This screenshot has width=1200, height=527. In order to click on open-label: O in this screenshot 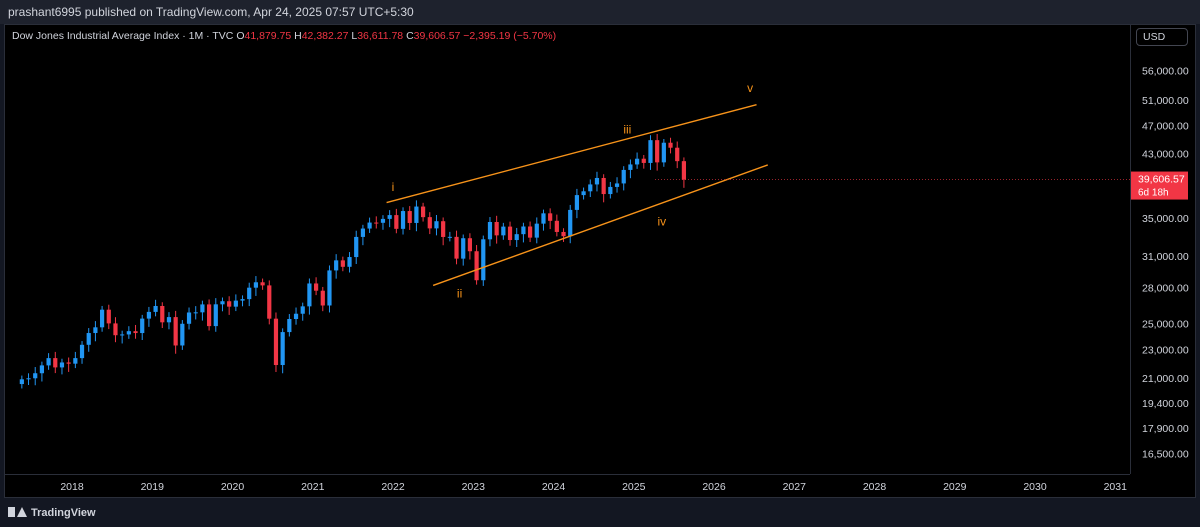, I will do `click(240, 36)`.